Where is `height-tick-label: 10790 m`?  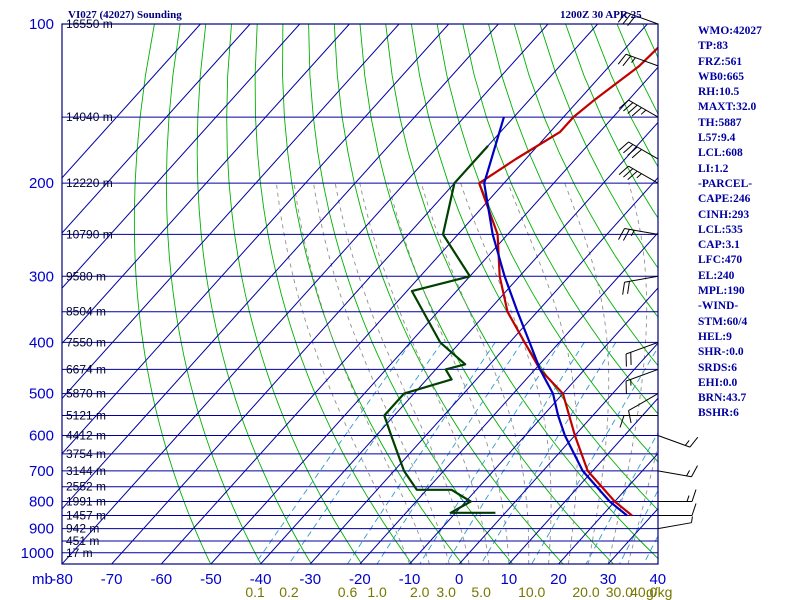 height-tick-label: 10790 m is located at coordinates (89, 234).